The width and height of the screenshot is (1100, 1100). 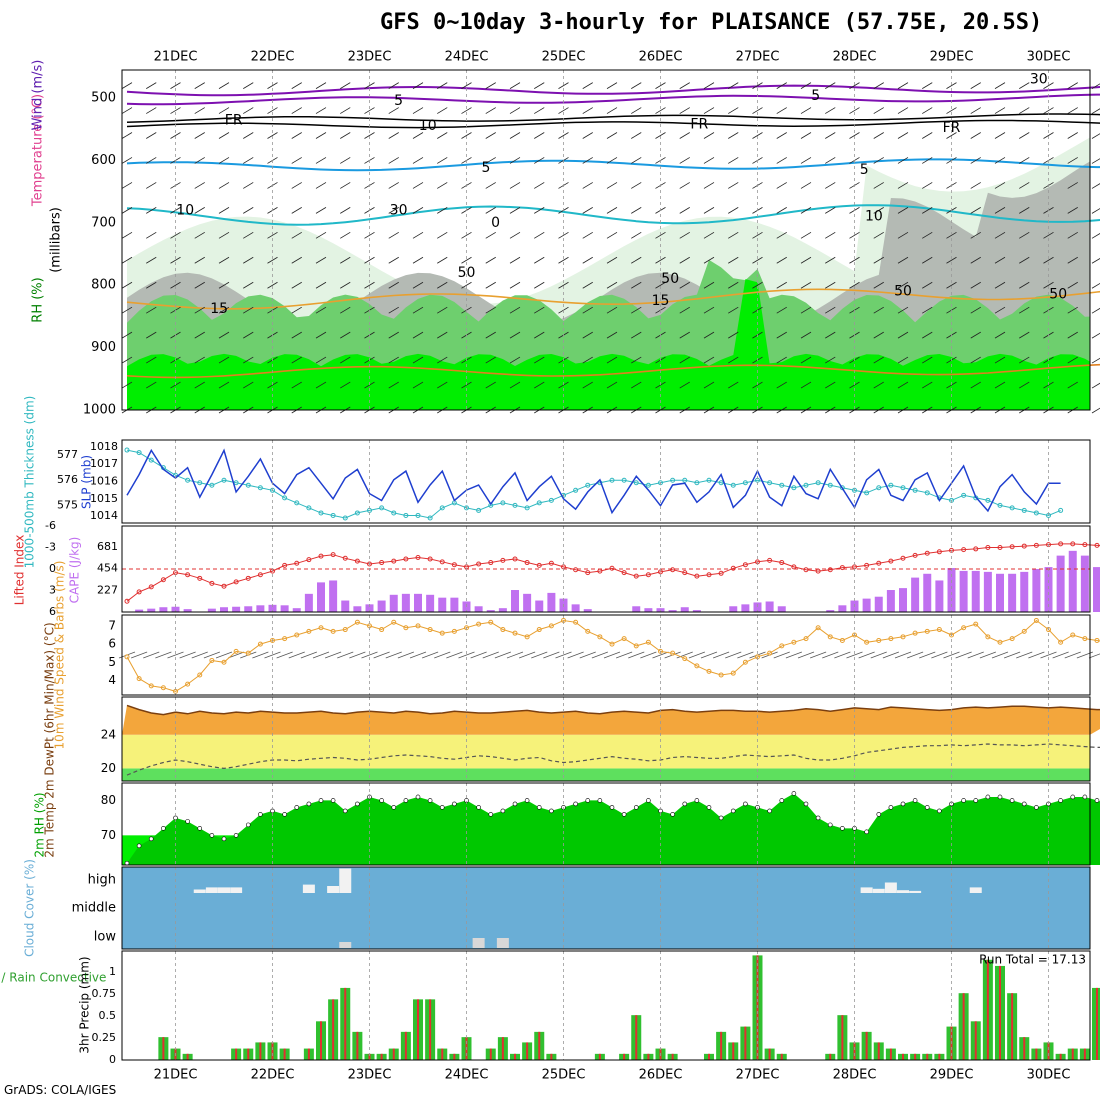 I want to click on li-tick-label: 6, so click(x=52, y=611).